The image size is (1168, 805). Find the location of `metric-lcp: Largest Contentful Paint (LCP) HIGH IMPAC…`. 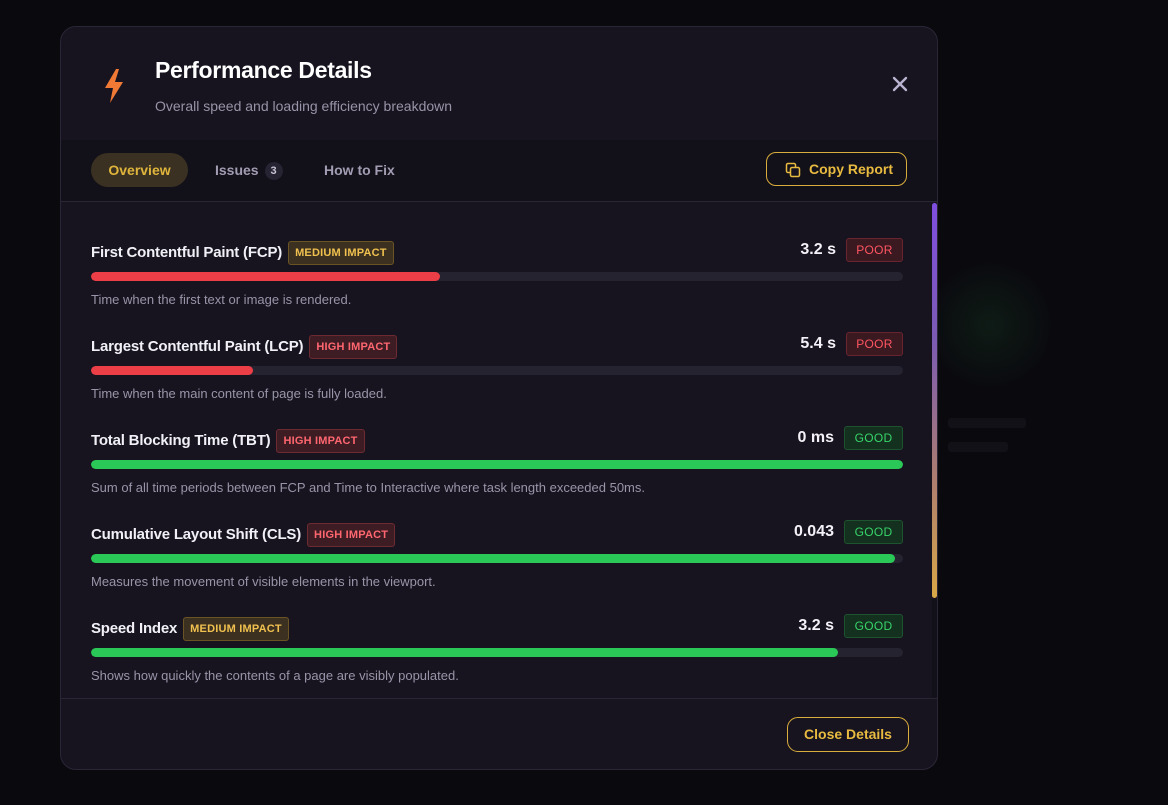

metric-lcp: Largest Contentful Paint (LCP) HIGH IMPAC… is located at coordinates (497, 371).